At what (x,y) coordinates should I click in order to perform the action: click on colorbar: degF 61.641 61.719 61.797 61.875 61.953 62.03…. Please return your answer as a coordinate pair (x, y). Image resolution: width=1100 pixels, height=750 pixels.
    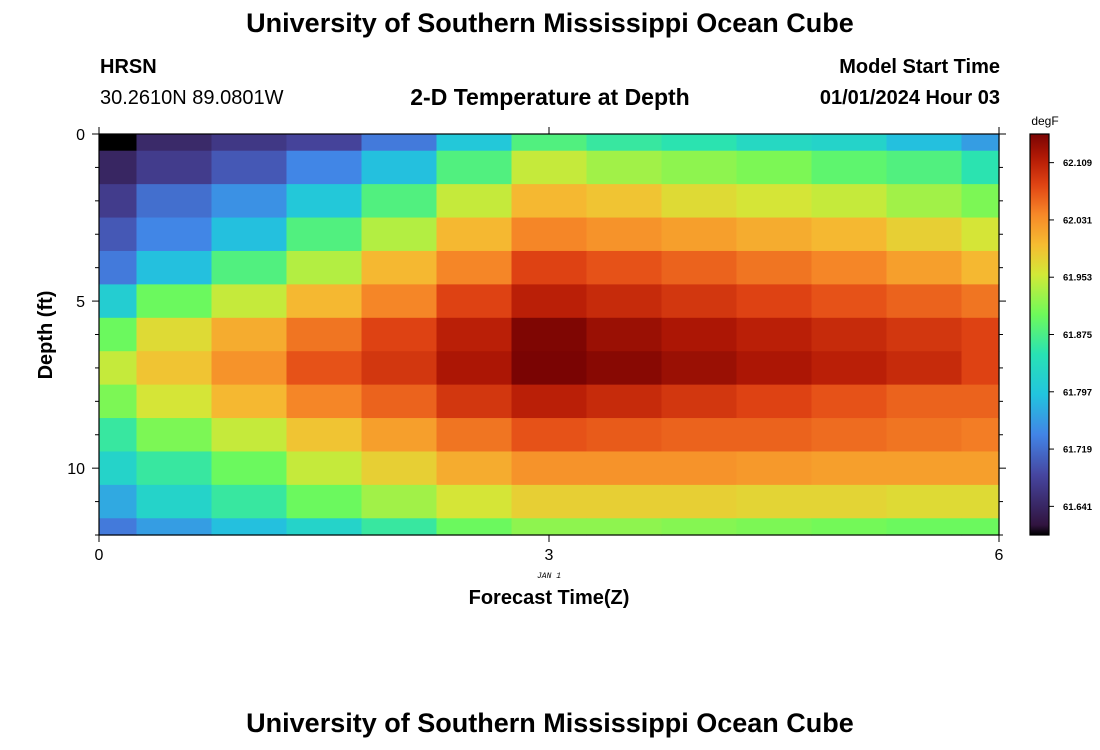
    Looking at the image, I should click on (1061, 325).